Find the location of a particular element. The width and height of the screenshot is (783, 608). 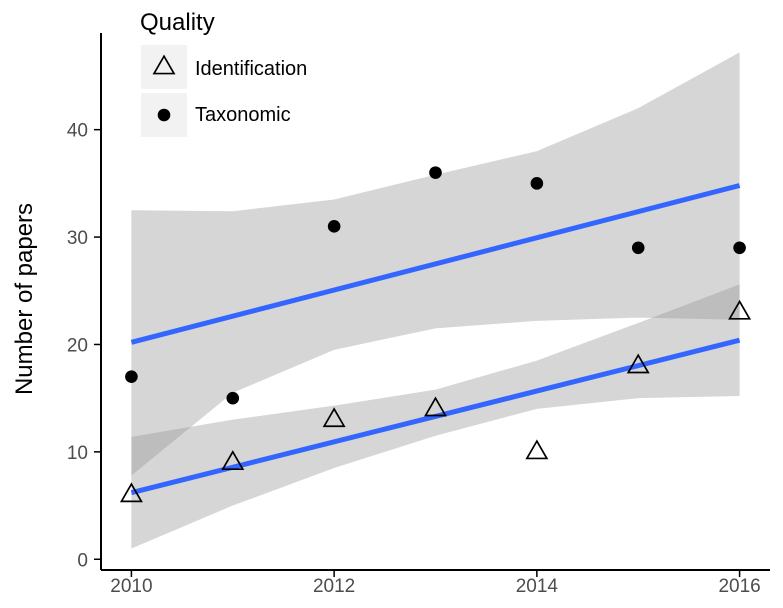

legend: Quality Identification Taxonomic is located at coordinates (223, 73).